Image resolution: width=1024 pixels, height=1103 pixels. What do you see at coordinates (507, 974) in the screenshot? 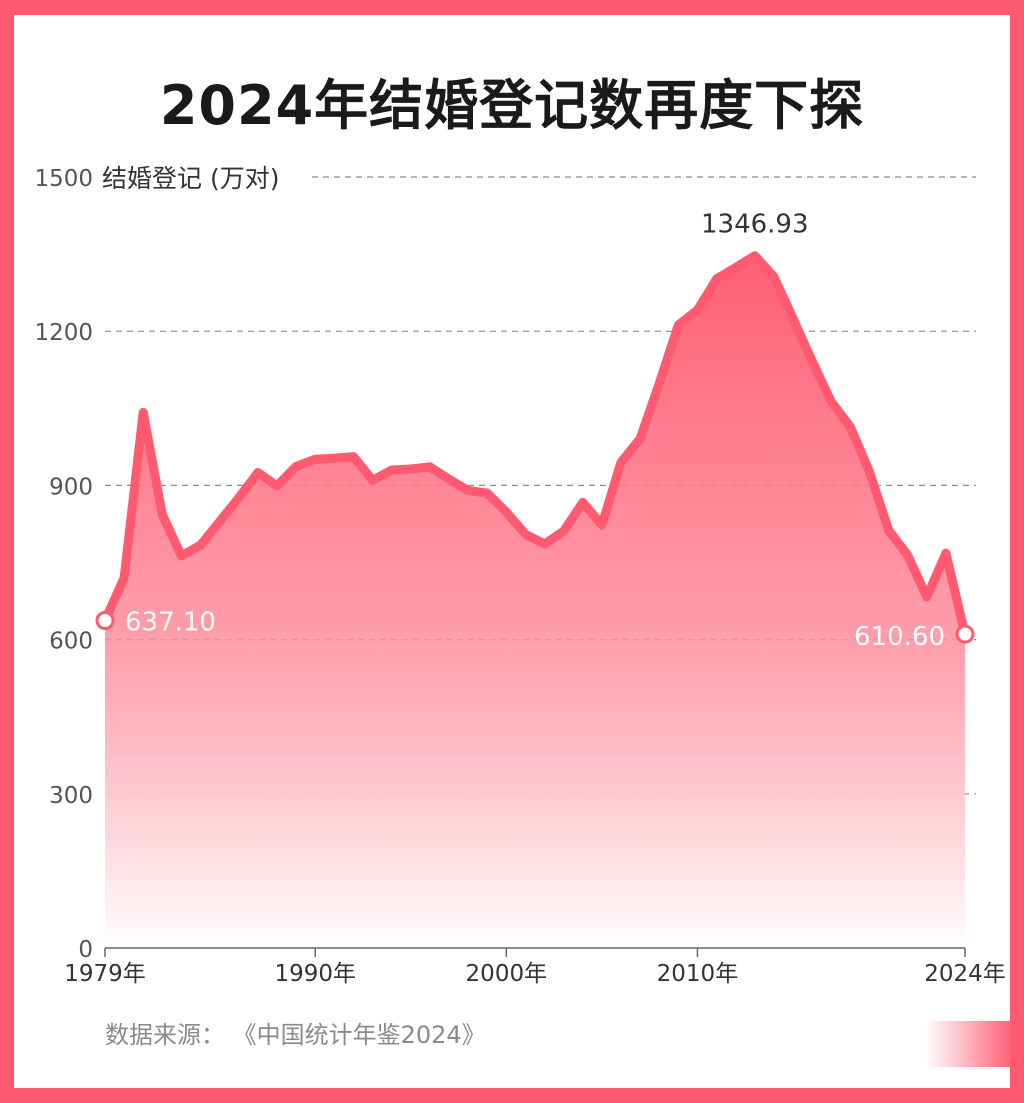
I see `x-tick-label-2000: 2000年` at bounding box center [507, 974].